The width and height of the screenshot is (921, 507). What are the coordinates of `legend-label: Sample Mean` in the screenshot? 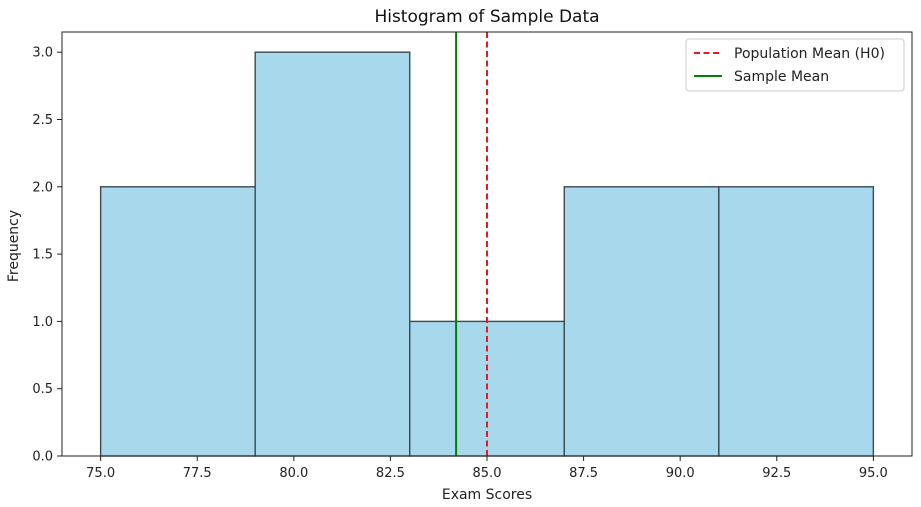 It's located at (781, 77).